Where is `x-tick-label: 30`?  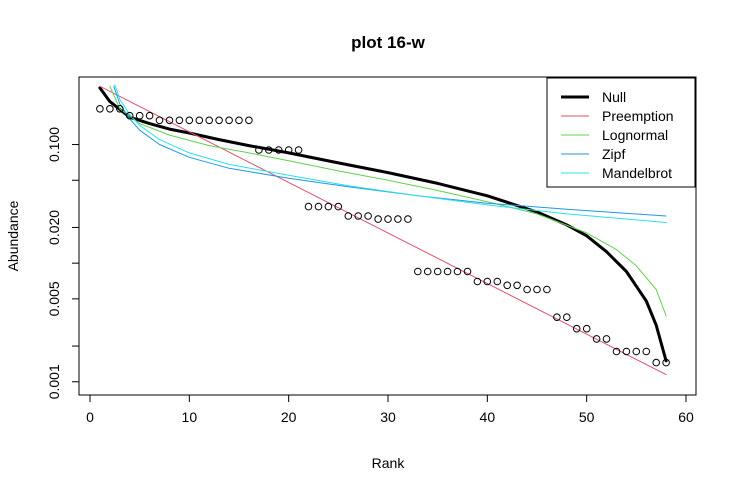 x-tick-label: 30 is located at coordinates (388, 417).